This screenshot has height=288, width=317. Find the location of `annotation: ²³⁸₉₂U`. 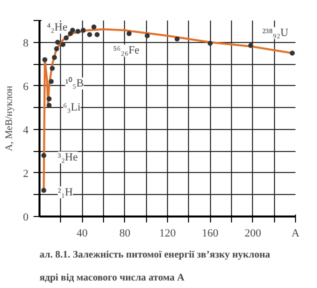

annotation: ²³⁸₉₂U is located at coordinates (275, 33).